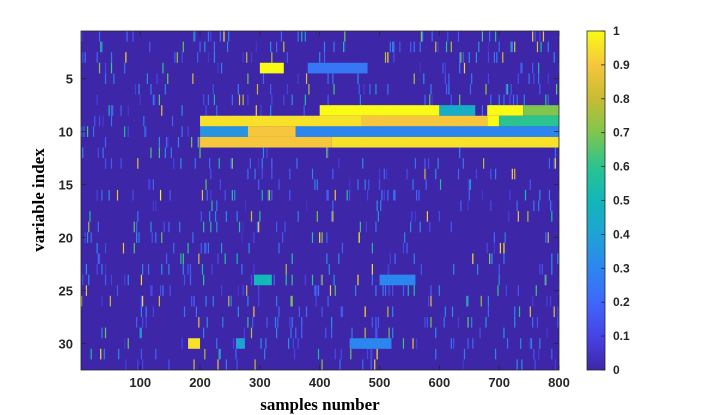 Image resolution: width=706 pixels, height=415 pixels. What do you see at coordinates (66, 238) in the screenshot?
I see `y-tick-label: 20` at bounding box center [66, 238].